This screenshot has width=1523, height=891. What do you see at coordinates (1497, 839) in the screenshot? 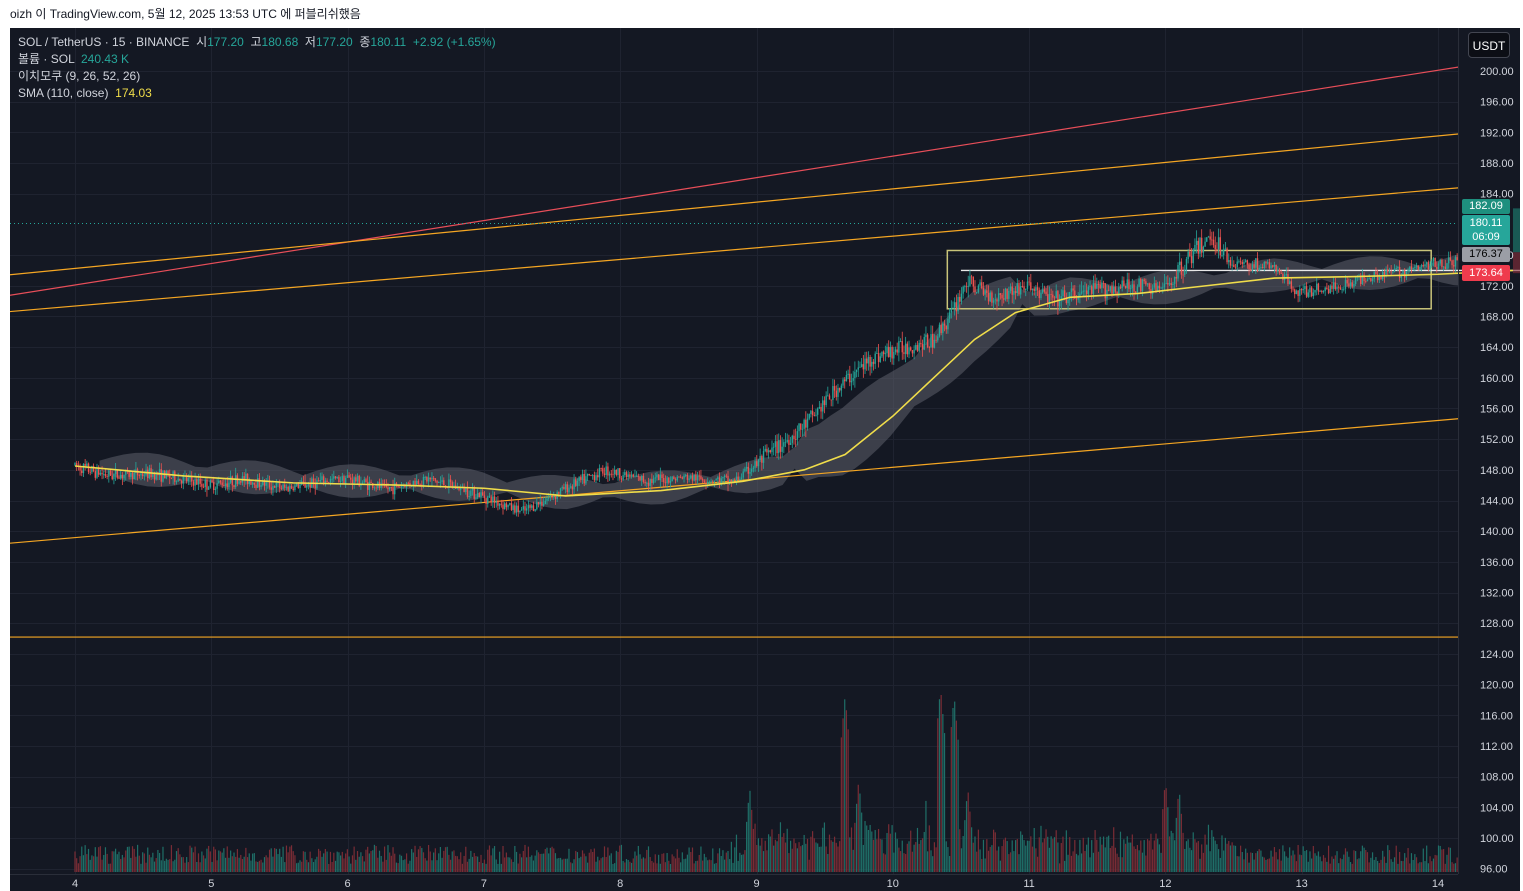
I see `y-tick-label: 100.00` at bounding box center [1497, 839].